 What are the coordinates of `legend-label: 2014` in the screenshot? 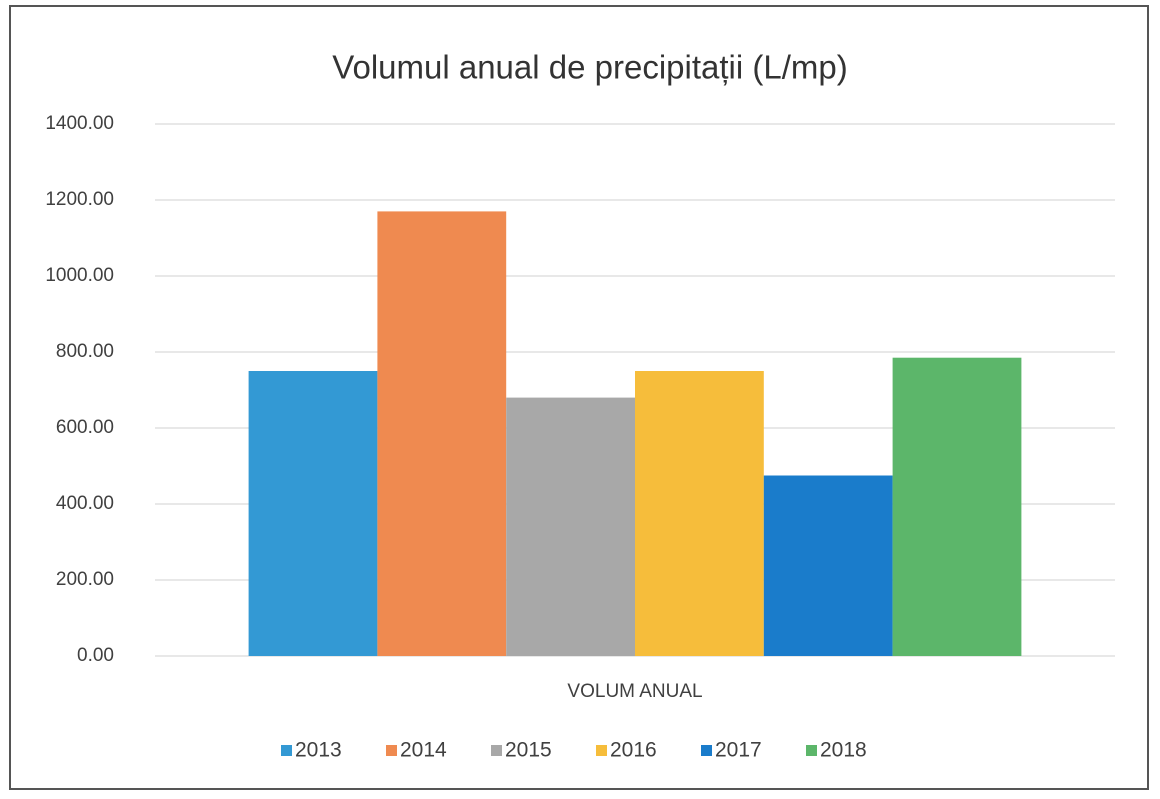 It's located at (423, 750).